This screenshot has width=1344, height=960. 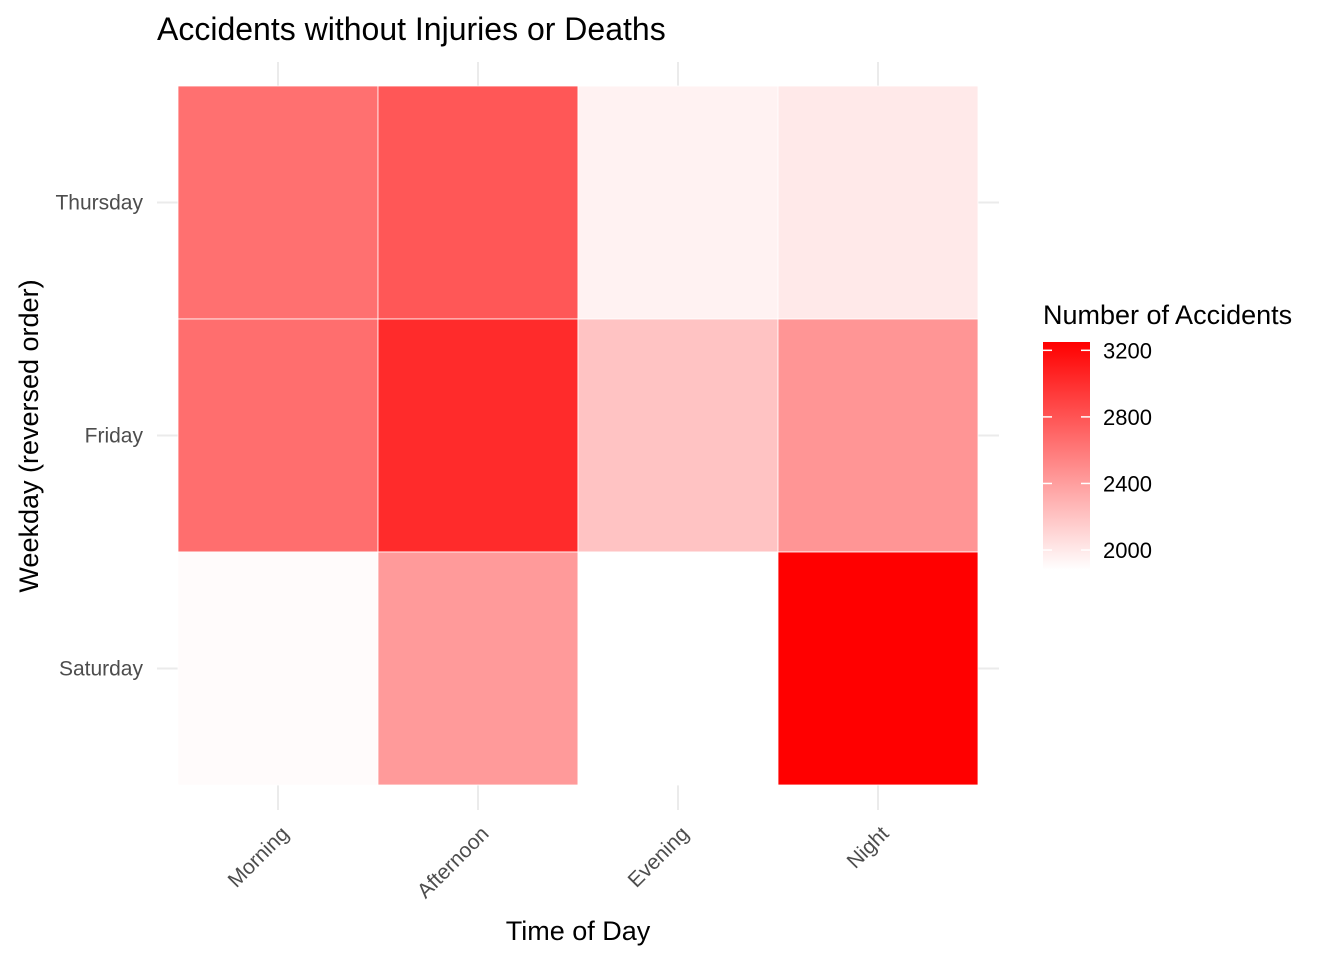 What do you see at coordinates (1167, 315) in the screenshot?
I see `legend-title: Number of Accidents` at bounding box center [1167, 315].